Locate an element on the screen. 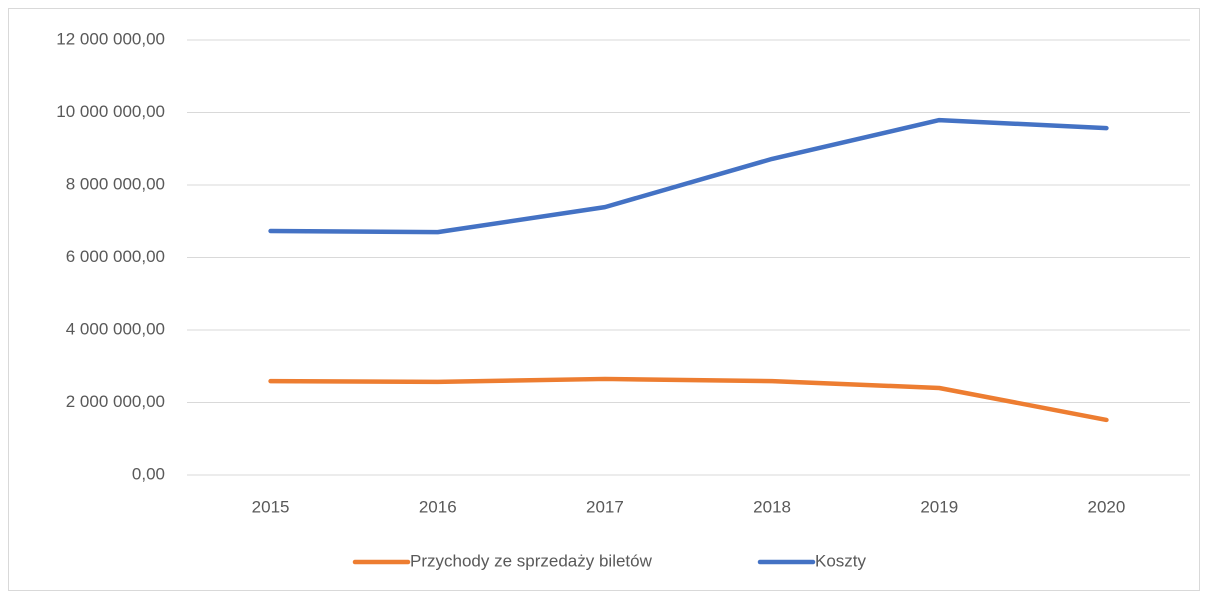 The width and height of the screenshot is (1208, 592). x-tick-label: 2019 is located at coordinates (939, 506).